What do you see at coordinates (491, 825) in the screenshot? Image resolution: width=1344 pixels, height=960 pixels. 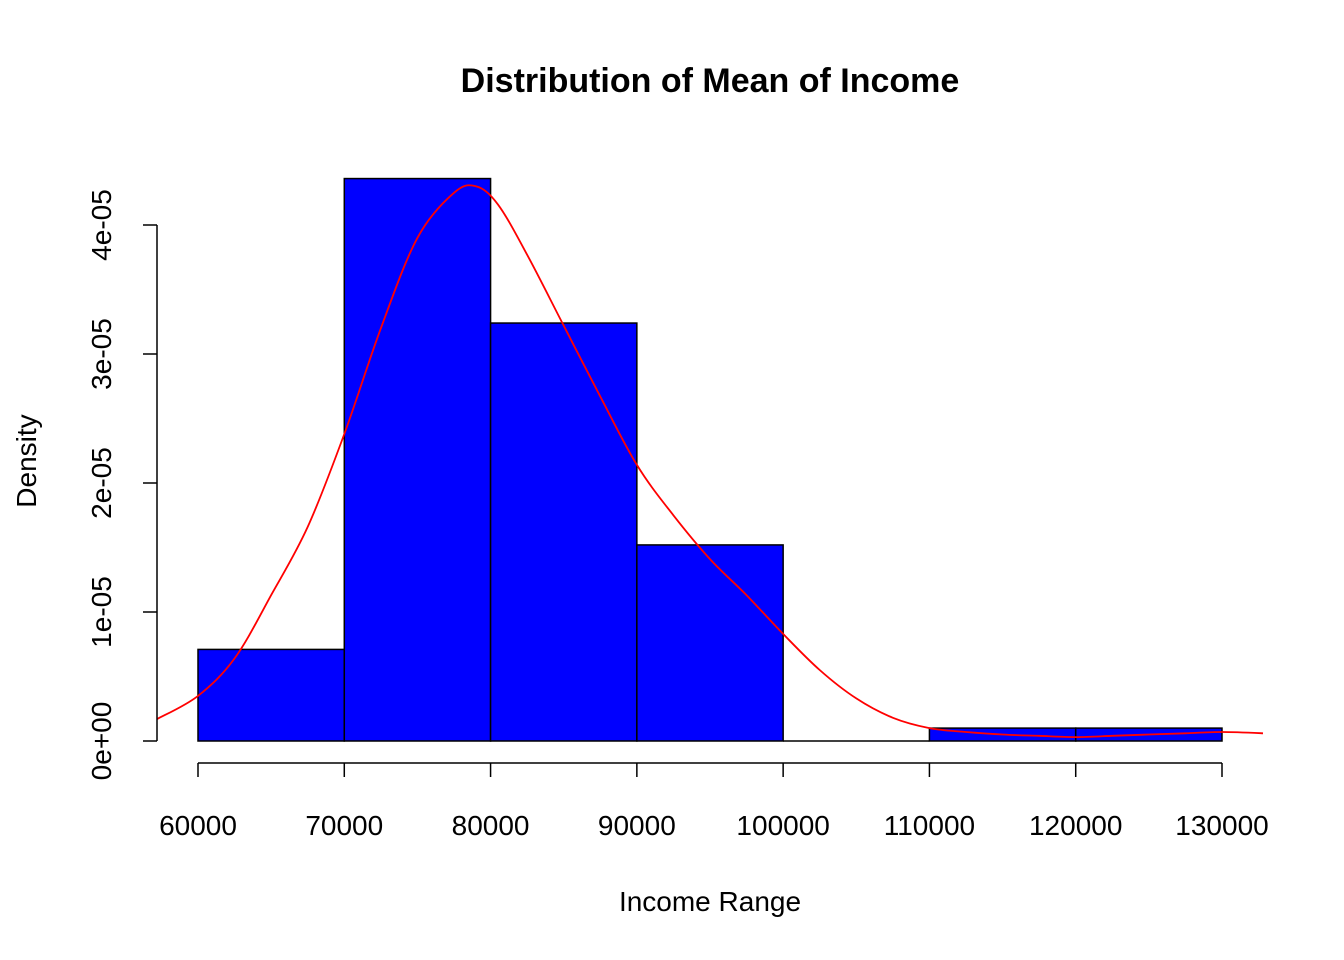 I see `x-tick-label-2: 80000` at bounding box center [491, 825].